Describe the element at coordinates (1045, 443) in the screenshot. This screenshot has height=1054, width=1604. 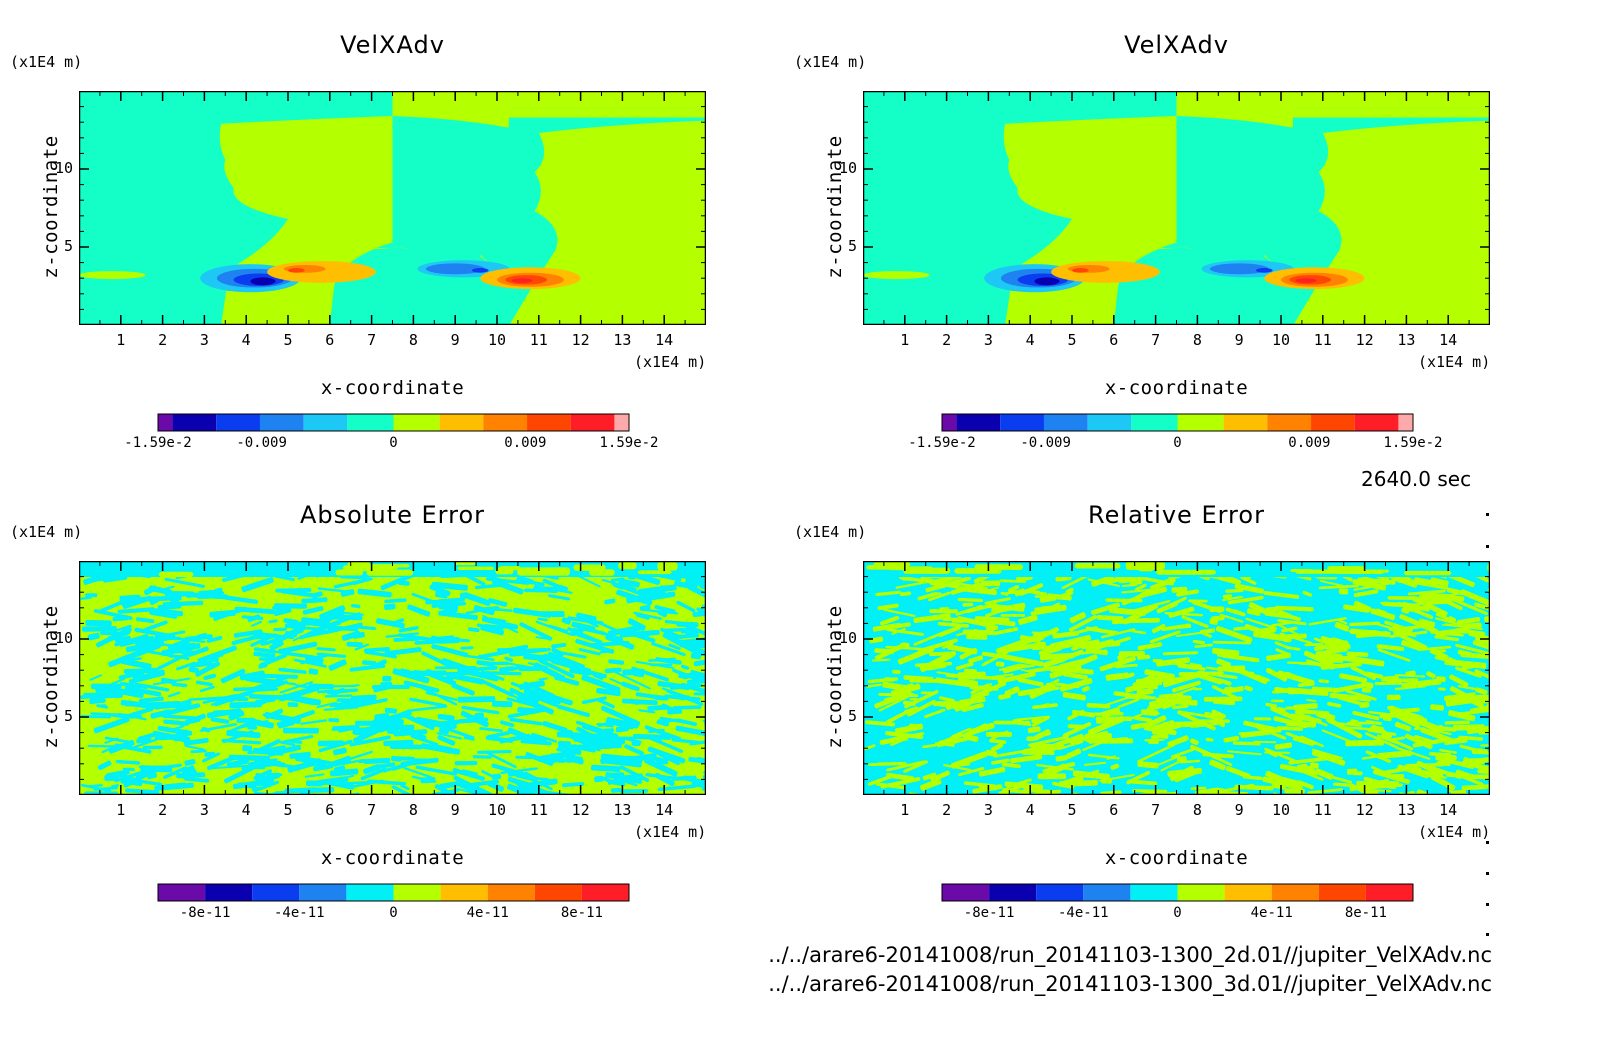
I see `colorbar-label: -0.009` at that location.